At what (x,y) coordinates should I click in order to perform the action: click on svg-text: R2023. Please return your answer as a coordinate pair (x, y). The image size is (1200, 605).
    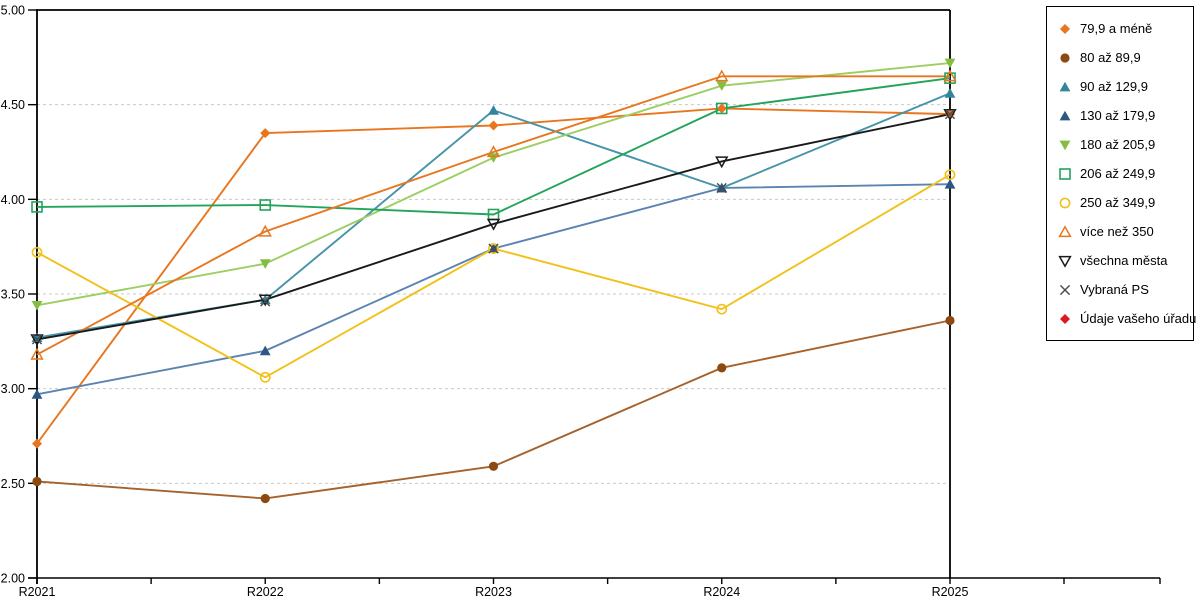
    Looking at the image, I should click on (493, 592).